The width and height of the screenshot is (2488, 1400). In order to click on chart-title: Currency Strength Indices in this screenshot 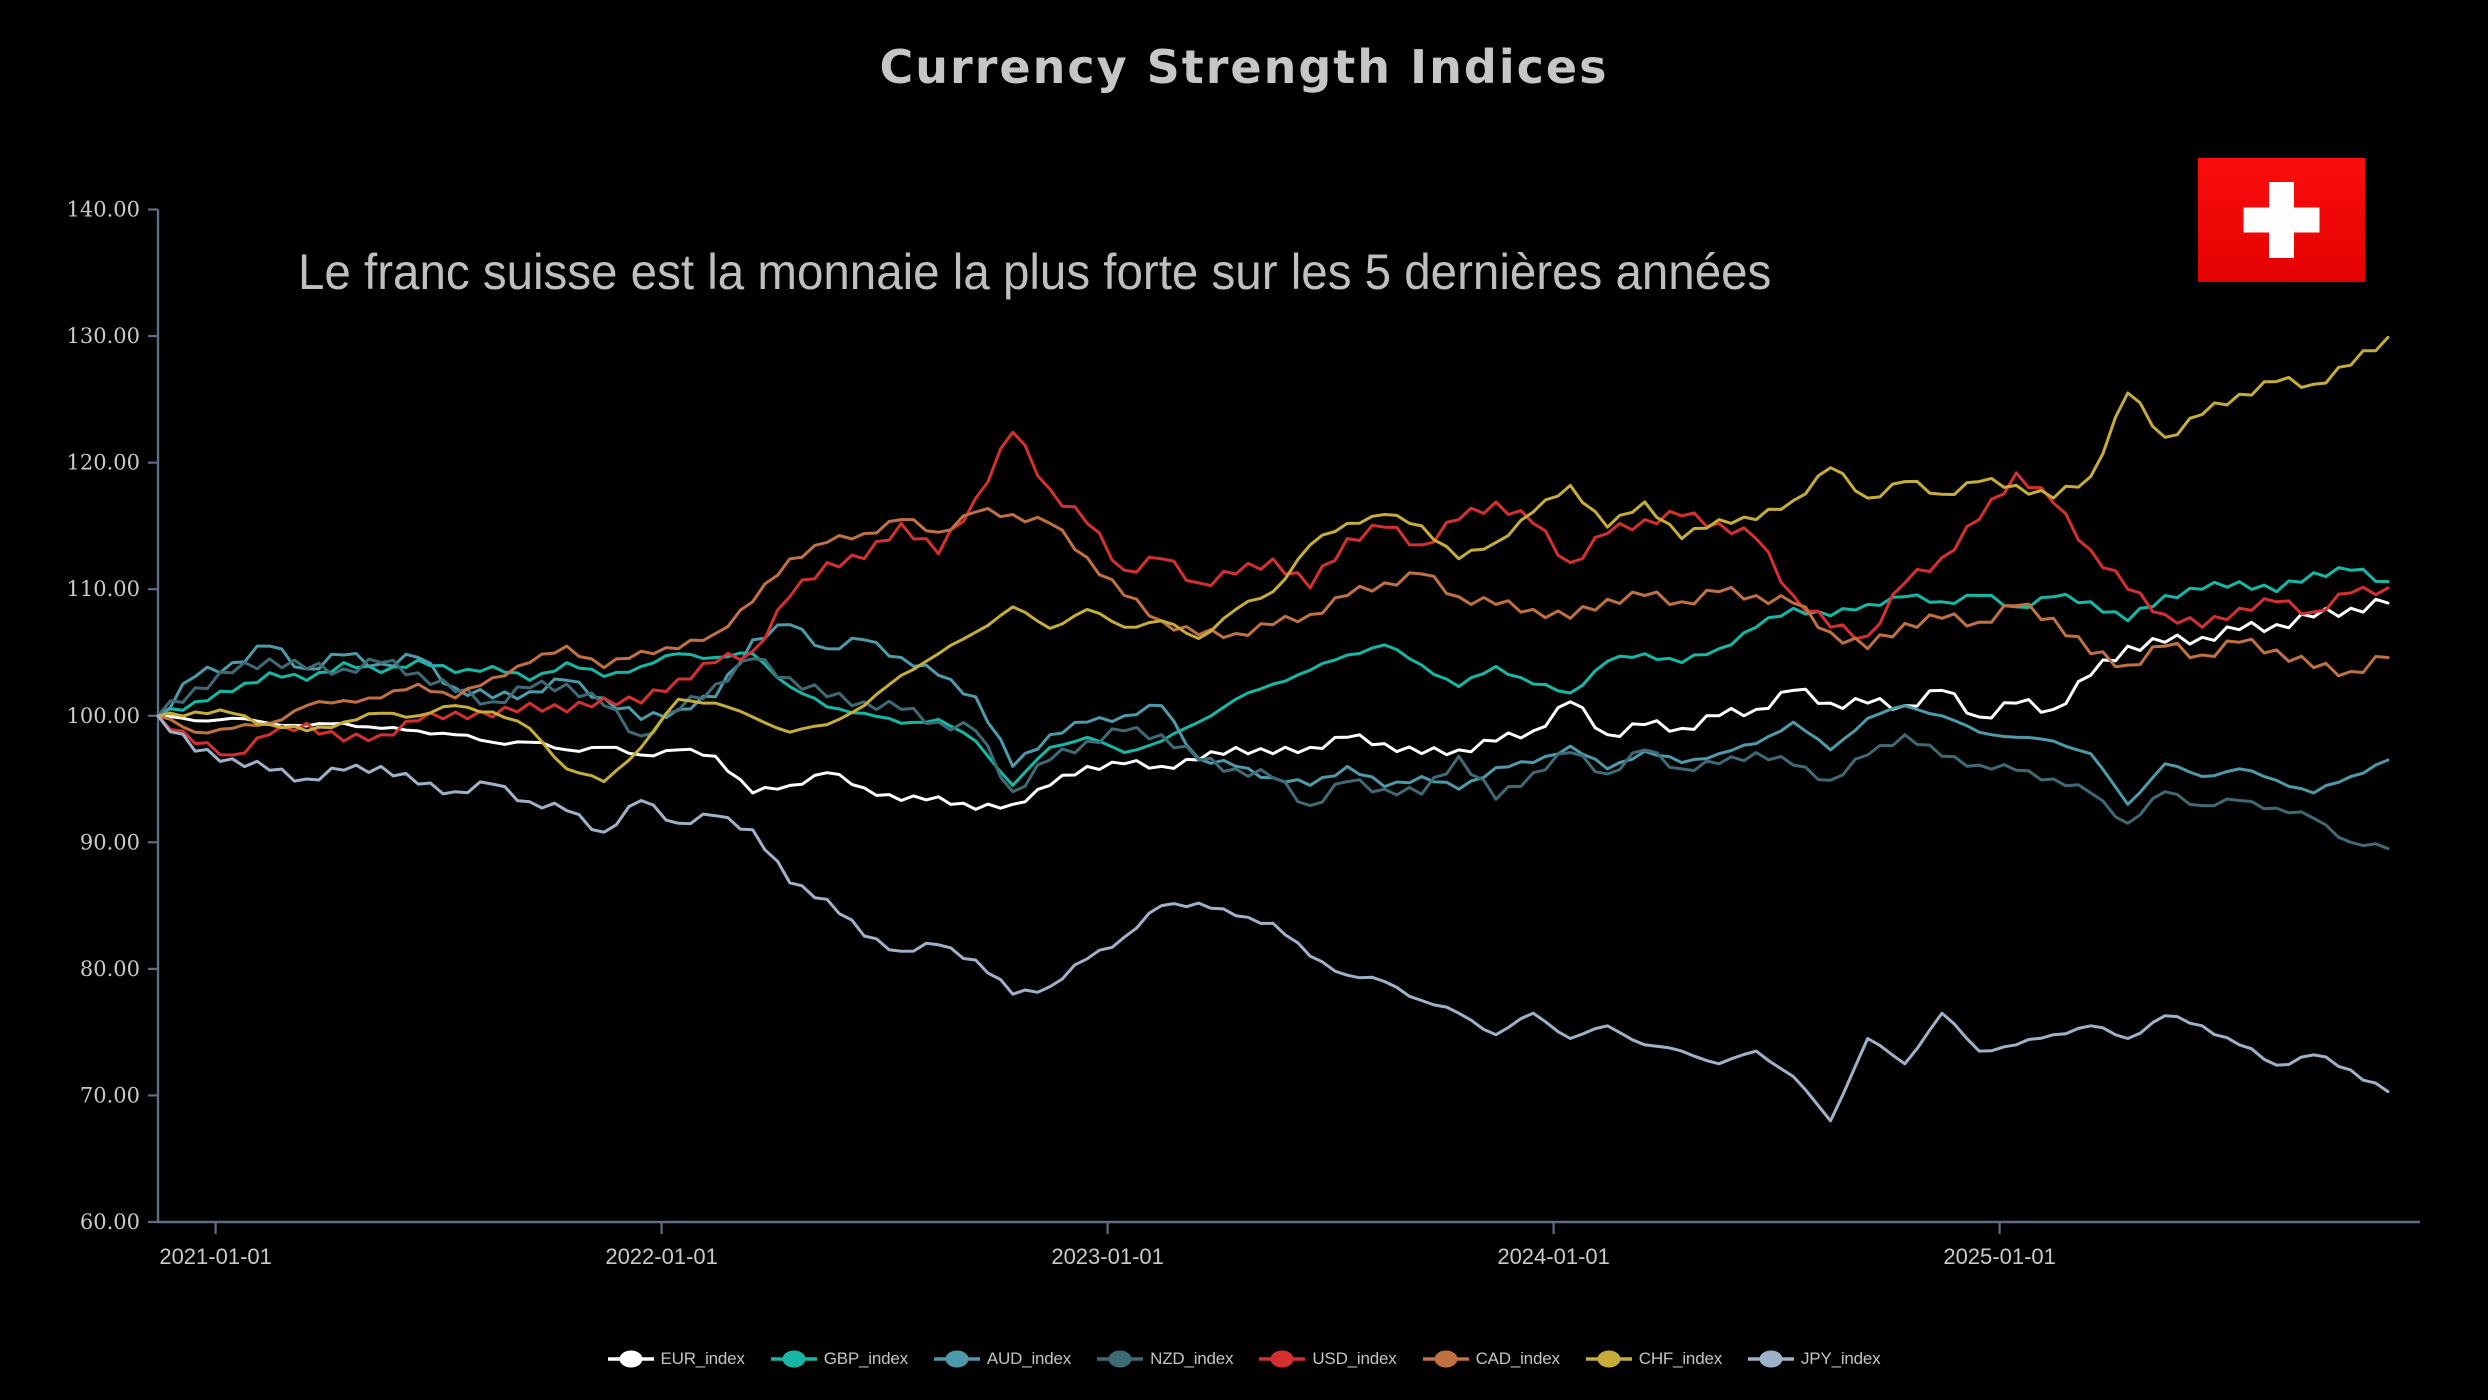, I will do `click(1244, 67)`.